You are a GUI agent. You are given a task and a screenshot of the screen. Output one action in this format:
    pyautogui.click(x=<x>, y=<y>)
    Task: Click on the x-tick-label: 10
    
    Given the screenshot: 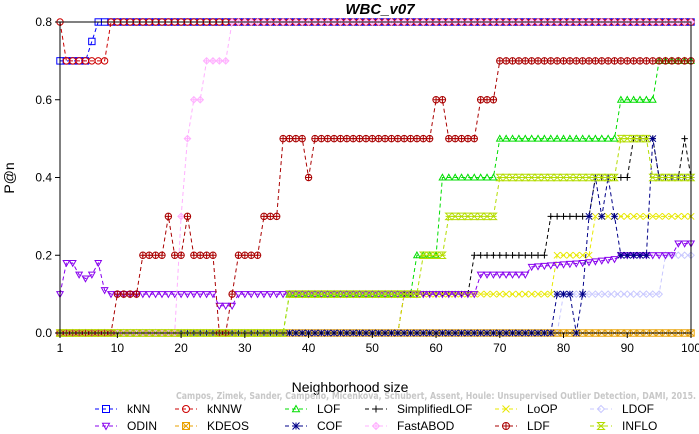 What is the action you would take?
    pyautogui.click(x=118, y=348)
    